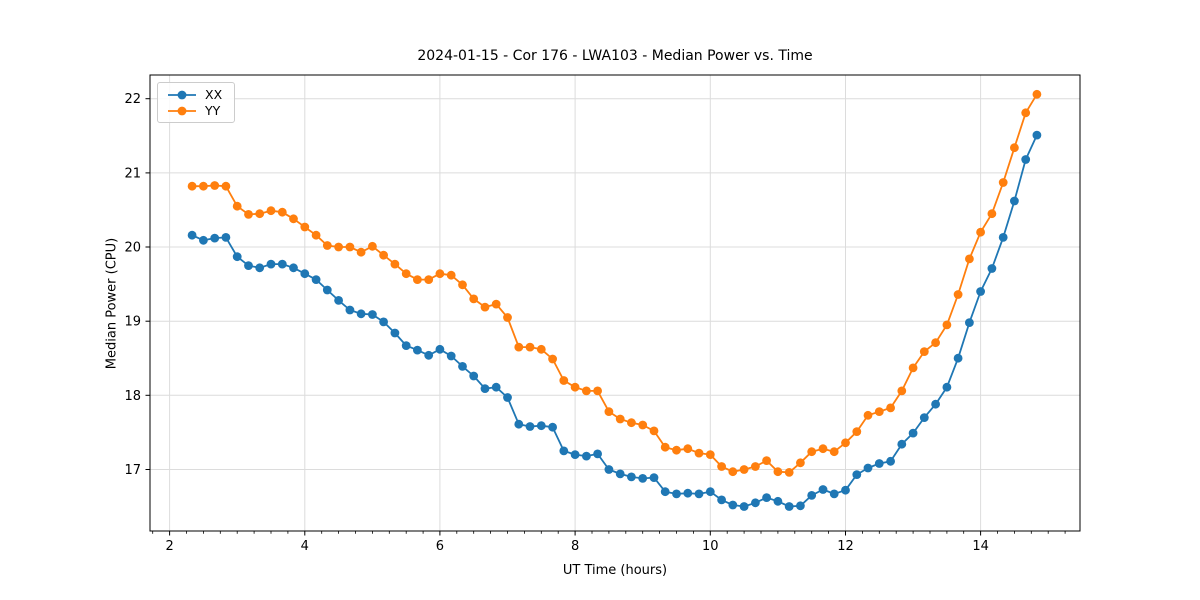 The width and height of the screenshot is (1200, 600). What do you see at coordinates (182, 94) in the screenshot?
I see `legend-line-marker-xx-icon` at bounding box center [182, 94].